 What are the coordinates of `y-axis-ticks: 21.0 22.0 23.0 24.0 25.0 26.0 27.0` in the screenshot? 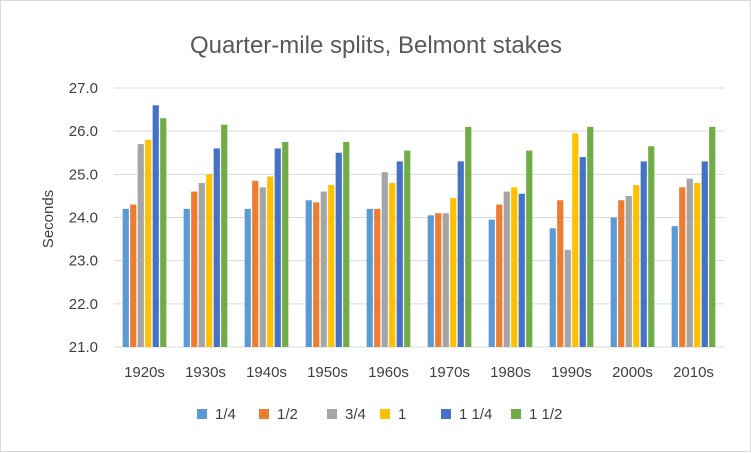 It's located at (83, 218).